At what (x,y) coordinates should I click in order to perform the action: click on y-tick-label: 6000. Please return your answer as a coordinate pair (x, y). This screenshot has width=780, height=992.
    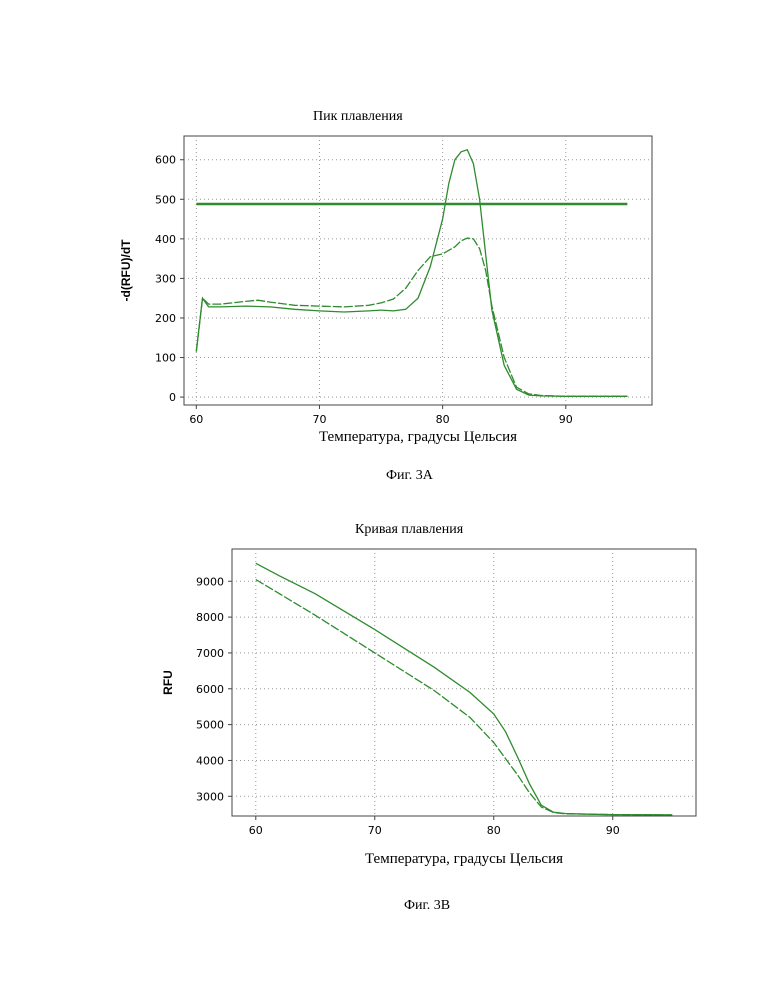
    Looking at the image, I should click on (210, 689).